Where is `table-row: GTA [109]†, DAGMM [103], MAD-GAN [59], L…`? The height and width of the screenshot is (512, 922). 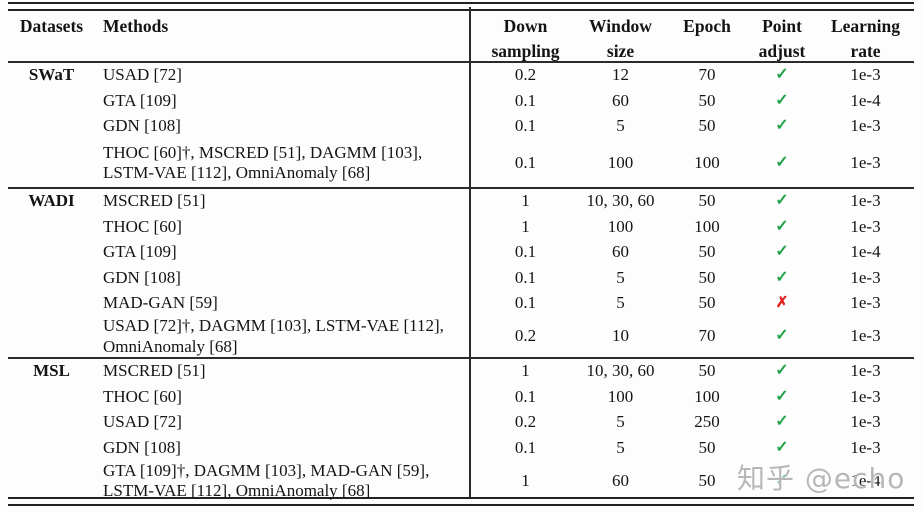
table-row: GTA [109]†, DAGMM [103], MAD-GAN [59], L… is located at coordinates (461, 481).